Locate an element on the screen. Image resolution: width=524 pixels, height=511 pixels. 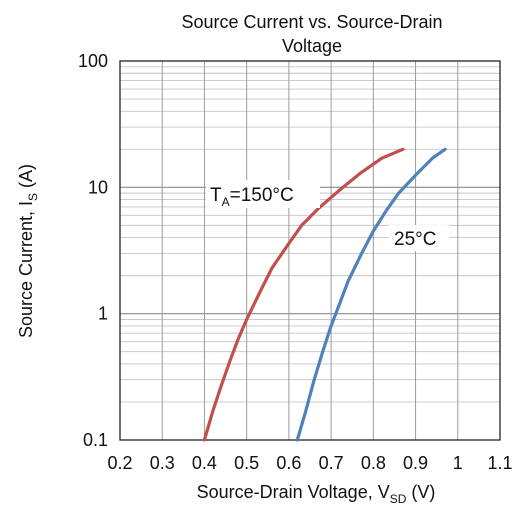
chart-title-line-1: Source Current vs. Source-Drain is located at coordinates (311, 22).